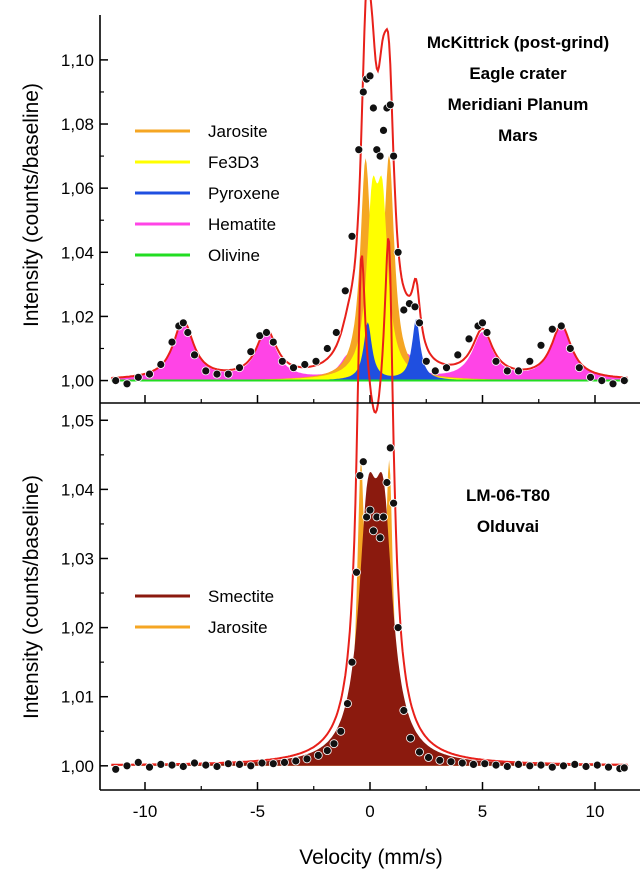 The image size is (640, 869). I want to click on legend-label-hematite: Hematite, so click(242, 224).